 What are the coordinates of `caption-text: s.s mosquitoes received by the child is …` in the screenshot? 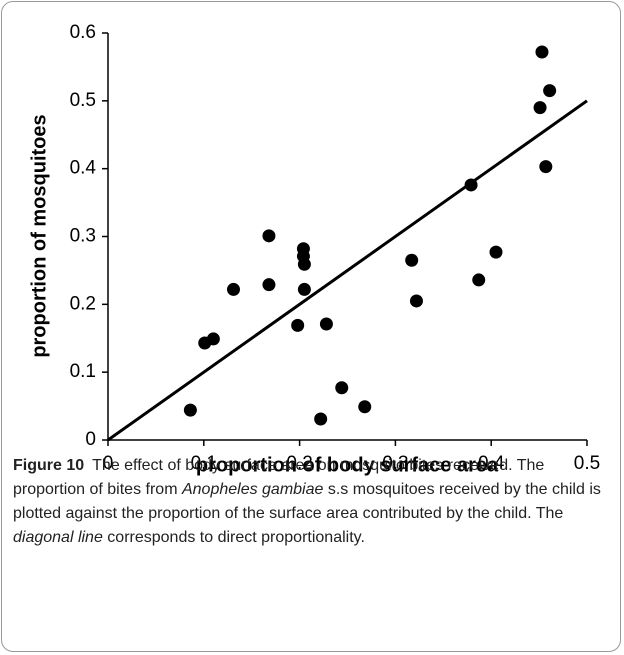 It's located at (307, 501).